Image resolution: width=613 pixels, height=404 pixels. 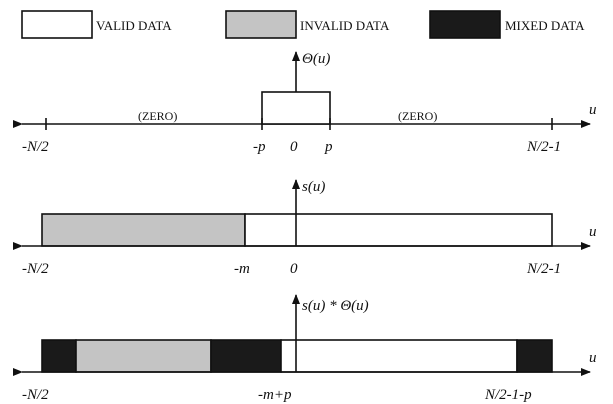 What do you see at coordinates (35, 147) in the screenshot?
I see `theta-tick-label-neg-n2: -N/2` at bounding box center [35, 147].